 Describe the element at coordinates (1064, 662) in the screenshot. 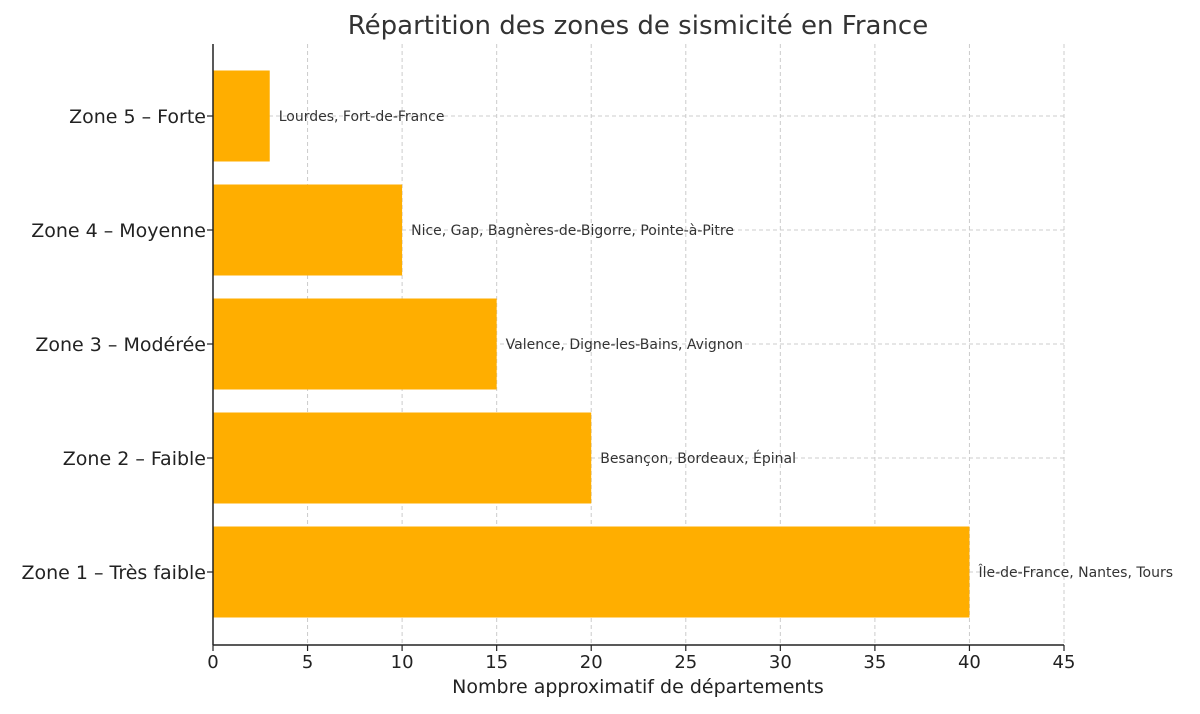

I see `x-tick-label: 45` at that location.